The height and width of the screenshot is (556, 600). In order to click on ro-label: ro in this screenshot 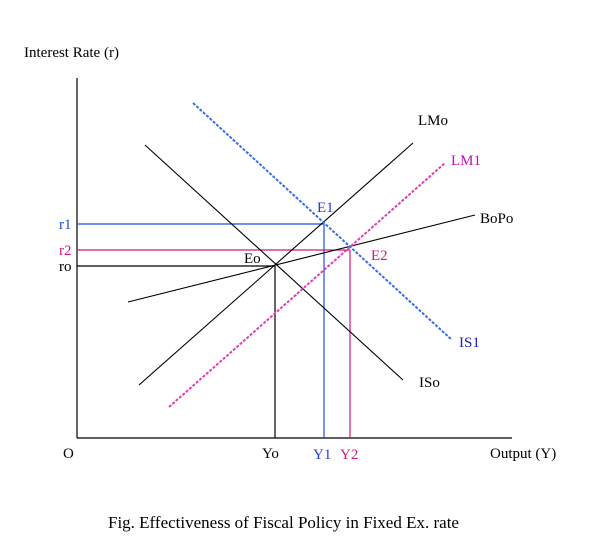, I will do `click(65, 267)`.